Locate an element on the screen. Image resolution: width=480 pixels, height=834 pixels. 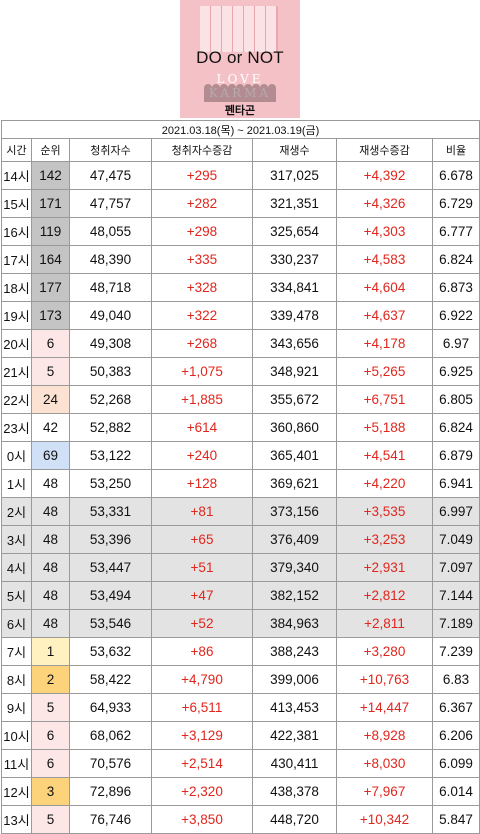
header-plays-change: 재생수증감 is located at coordinates (384, 150).